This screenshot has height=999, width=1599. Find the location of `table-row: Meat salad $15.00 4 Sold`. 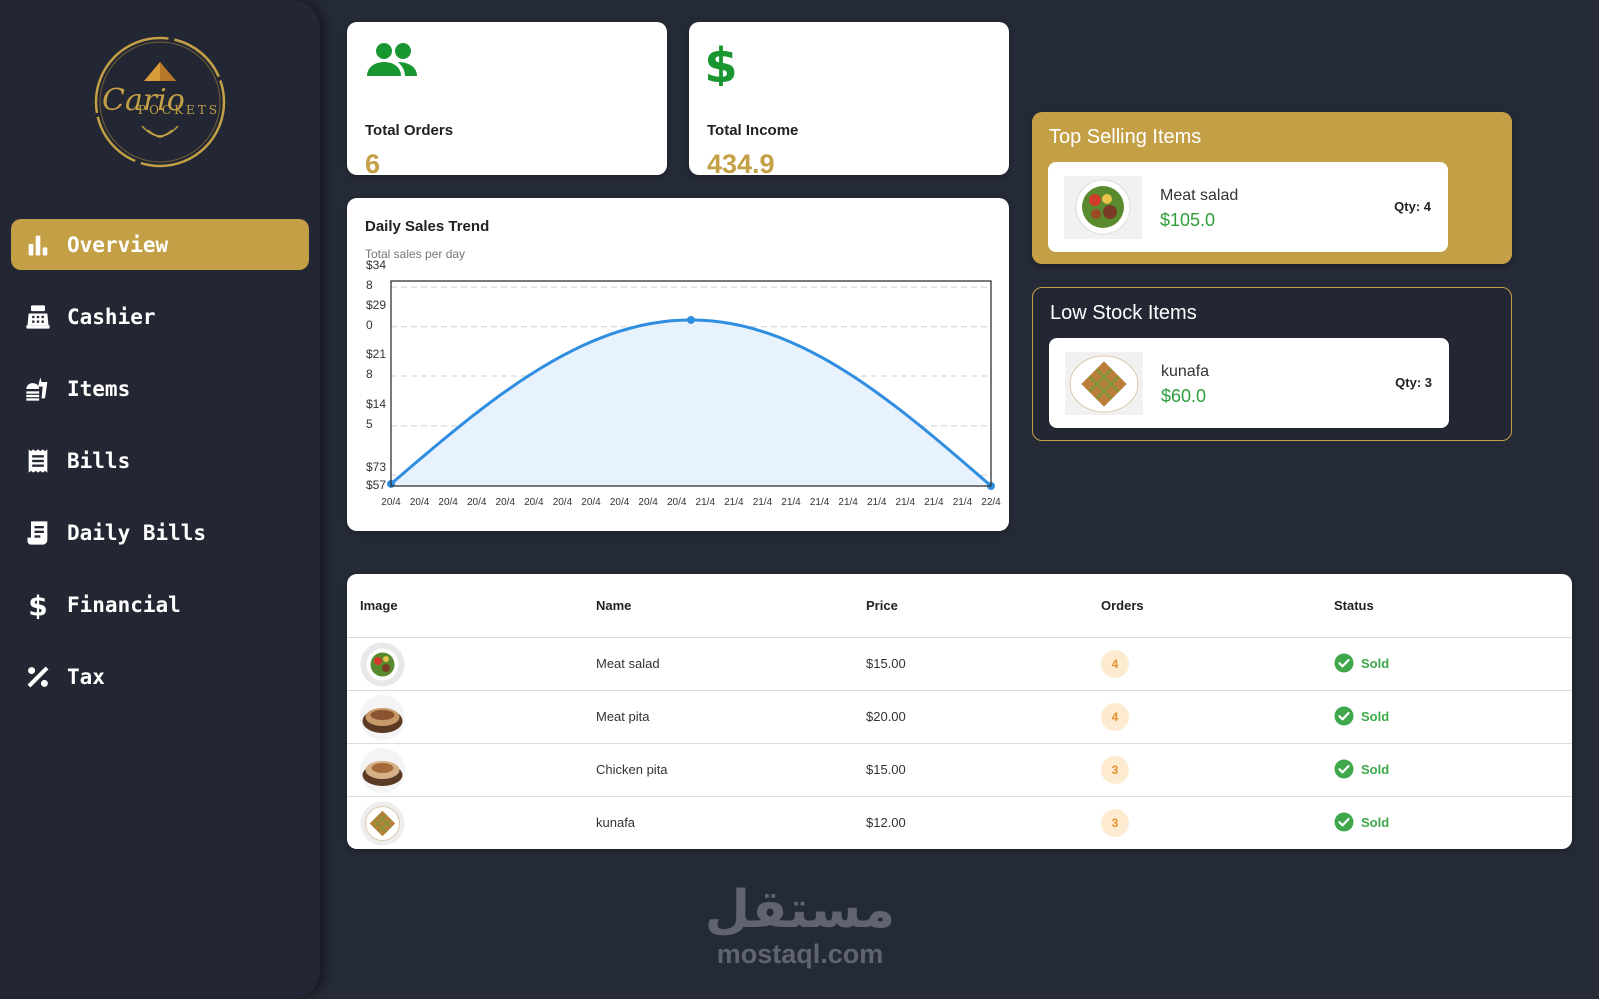

table-row: Meat salad $15.00 4 Sold is located at coordinates (959, 664).